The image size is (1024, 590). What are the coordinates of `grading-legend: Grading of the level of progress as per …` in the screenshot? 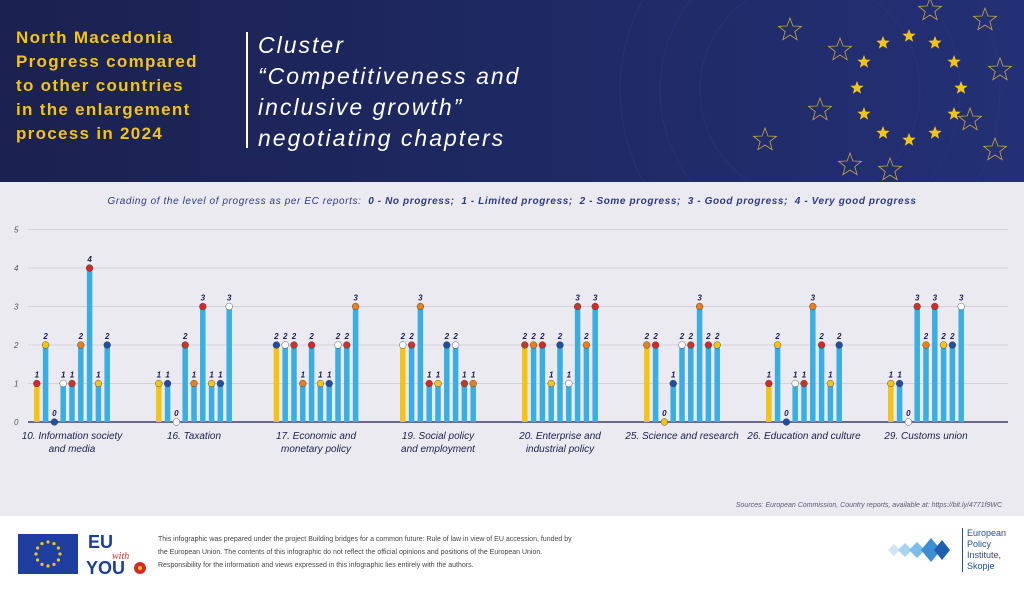 It's located at (512, 201).